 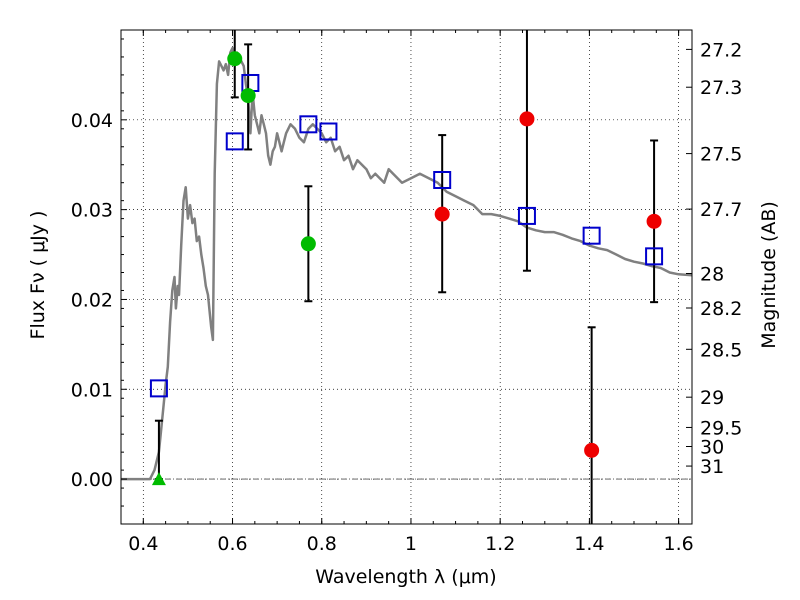 What do you see at coordinates (721, 155) in the screenshot?
I see `y2-tick-label: 27.5` at bounding box center [721, 155].